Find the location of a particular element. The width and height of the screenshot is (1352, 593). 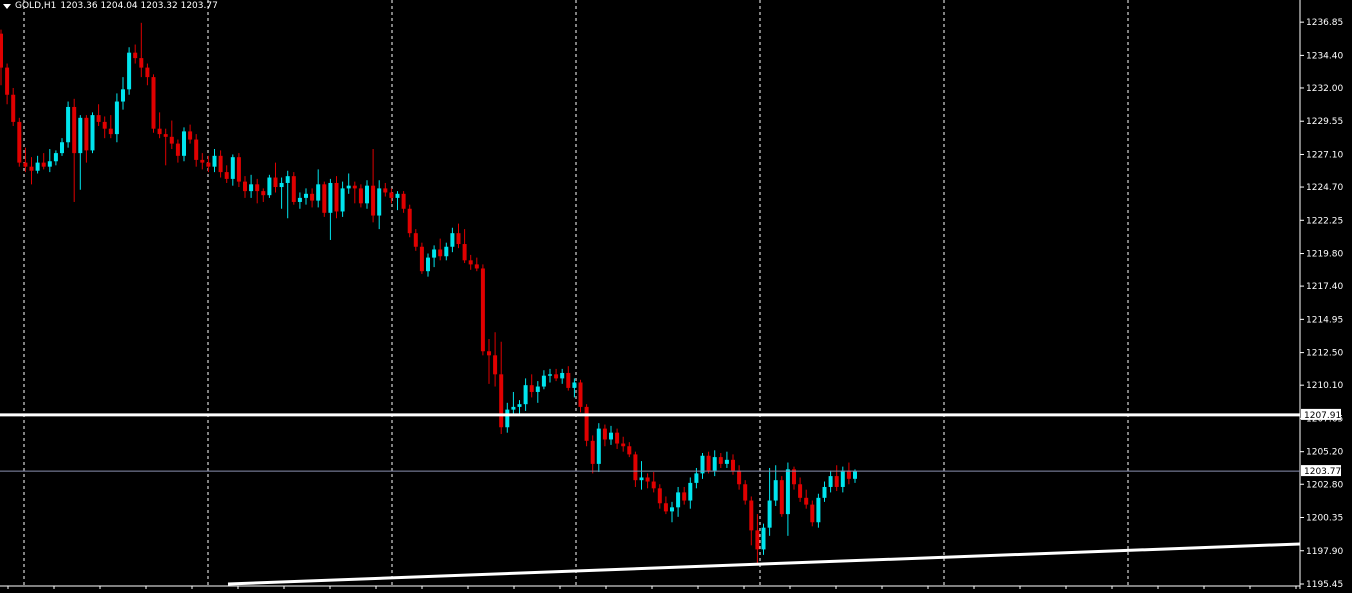

hline-price-label: 1207.91 is located at coordinates (1322, 416).